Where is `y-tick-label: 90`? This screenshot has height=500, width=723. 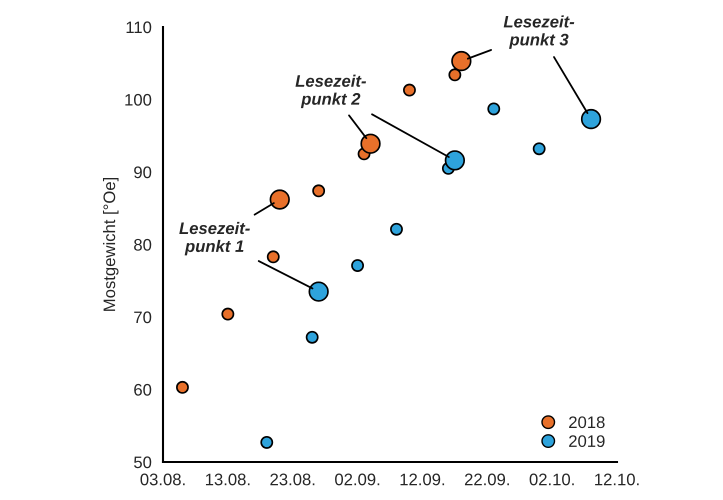
y-tick-label: 90 is located at coordinates (143, 172).